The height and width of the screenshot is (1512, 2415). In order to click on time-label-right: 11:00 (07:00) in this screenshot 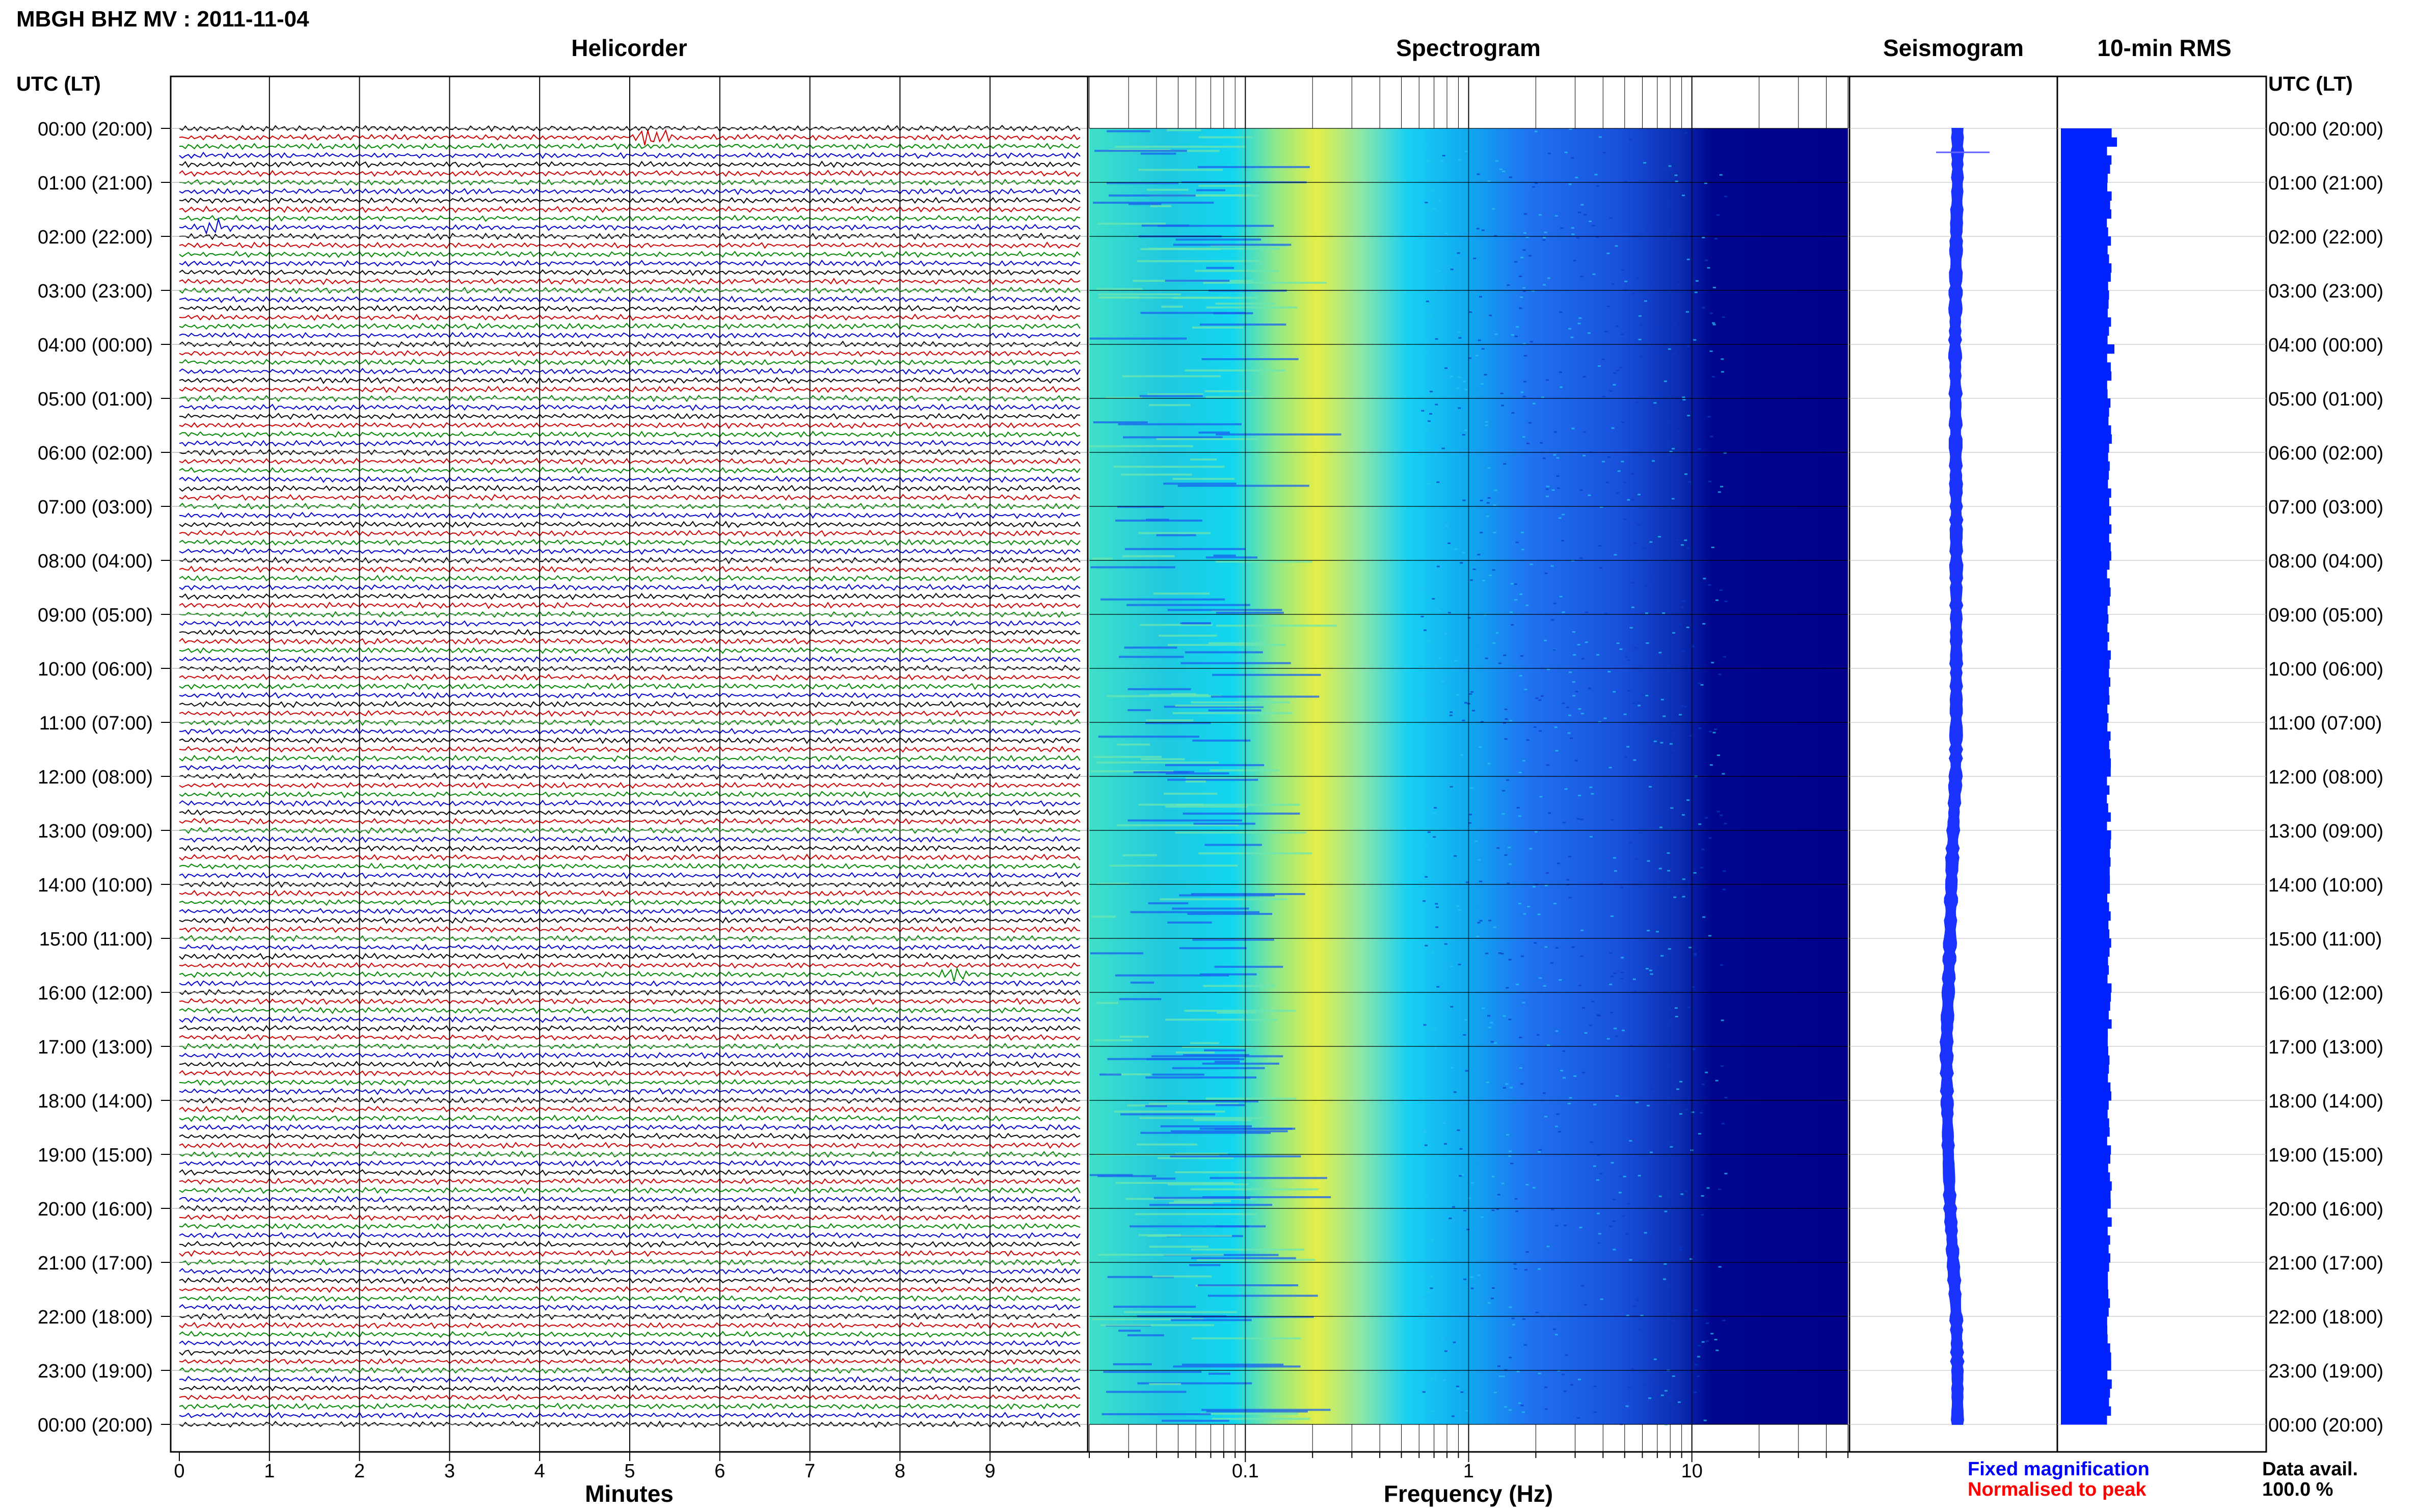, I will do `click(2325, 723)`.